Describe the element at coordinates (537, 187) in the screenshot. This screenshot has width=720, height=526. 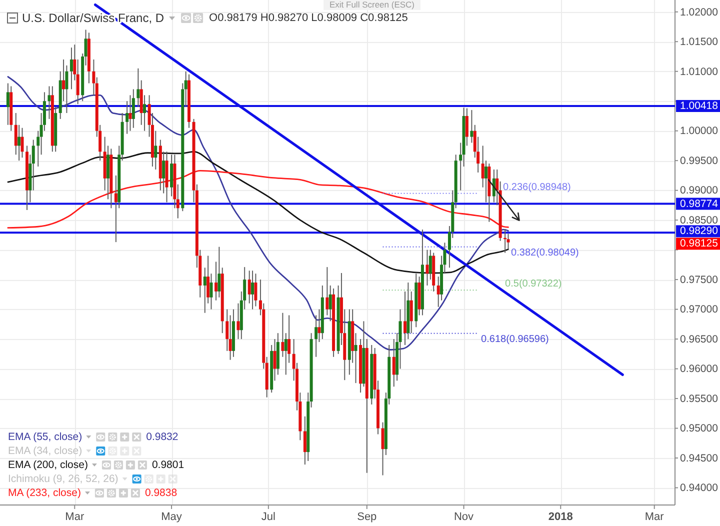
I see `text: 0.236(0.98948)` at that location.